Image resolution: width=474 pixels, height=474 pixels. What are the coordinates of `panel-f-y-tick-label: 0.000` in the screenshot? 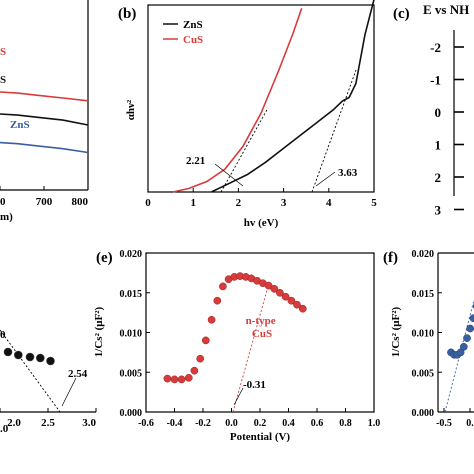 It's located at (423, 413).